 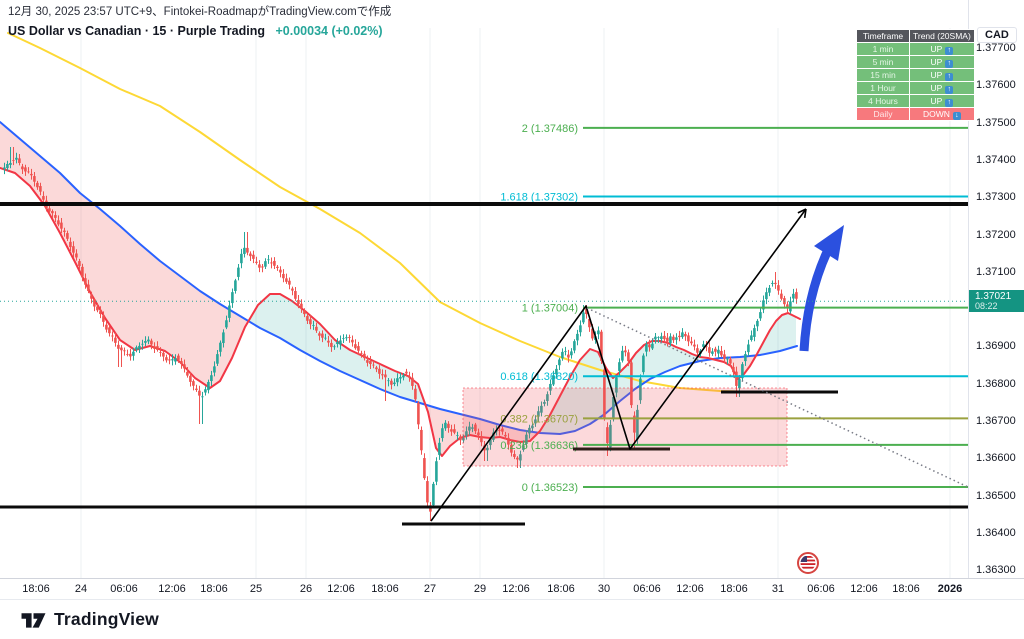 What do you see at coordinates (996, 346) in the screenshot?
I see `price-axis-label: 1.36900` at bounding box center [996, 346].